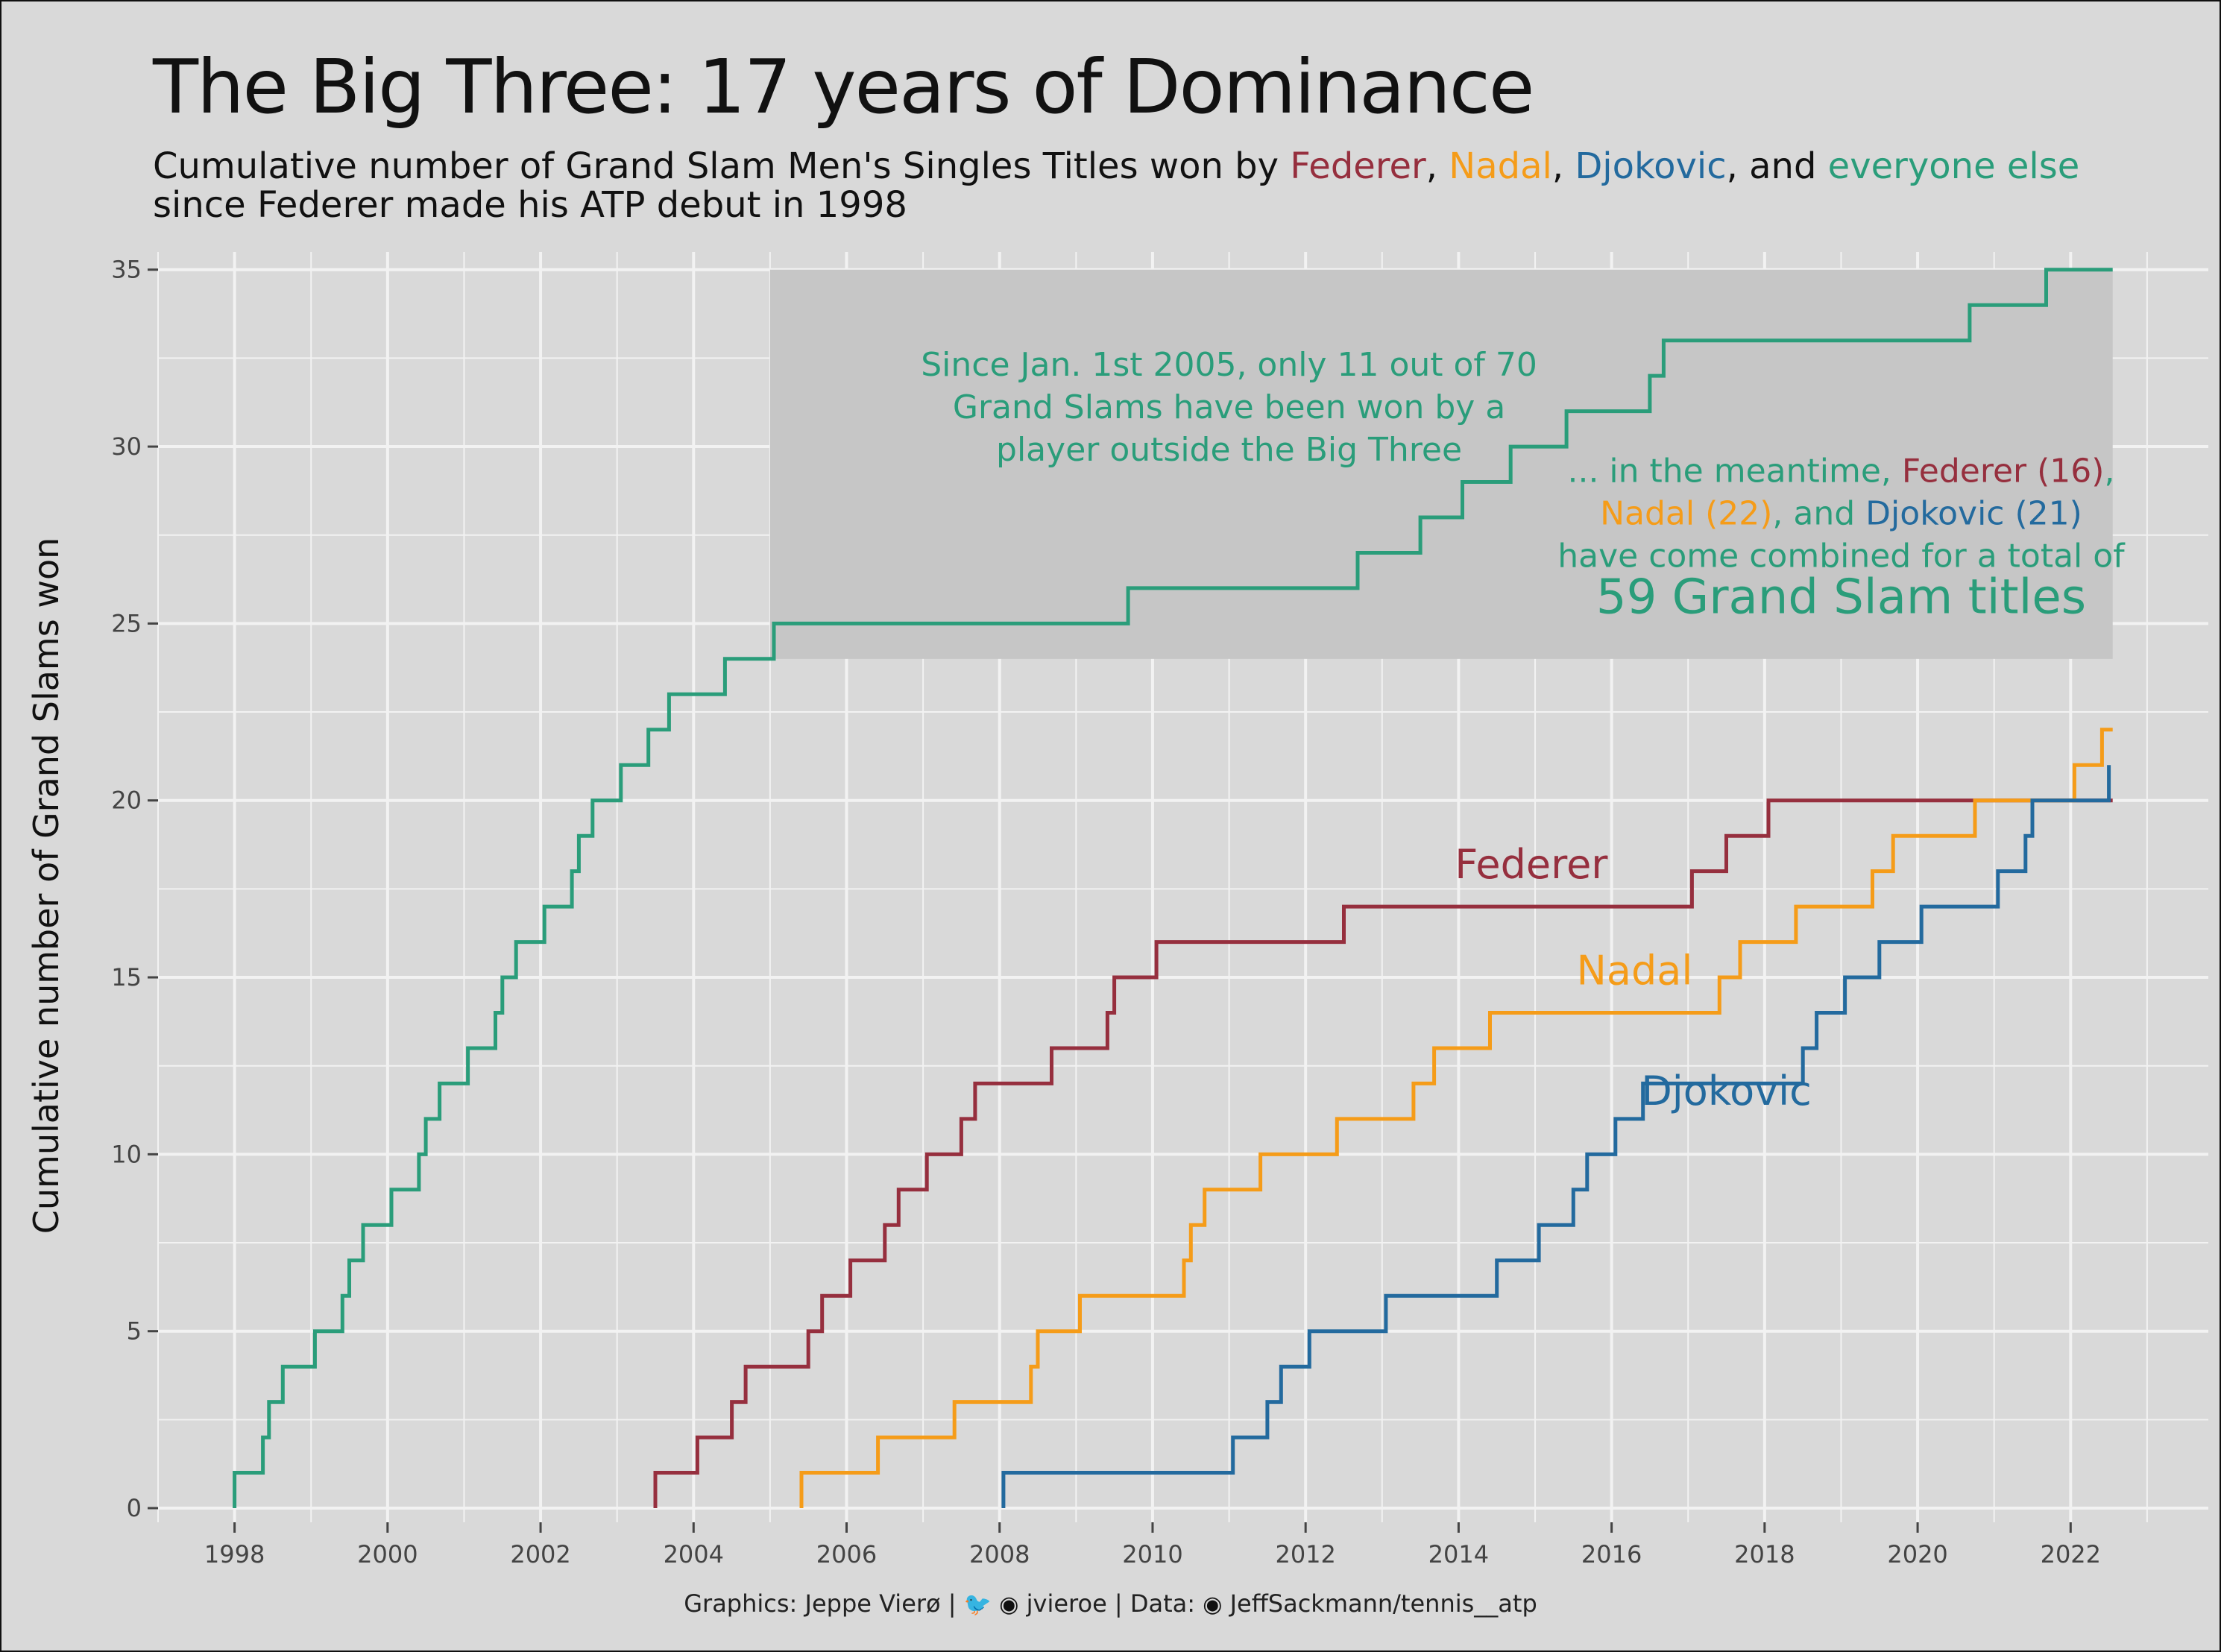 The image size is (2221, 1652). I want to click on caption-graphics: Graphics: Jeppe Vierø |, so click(824, 1603).